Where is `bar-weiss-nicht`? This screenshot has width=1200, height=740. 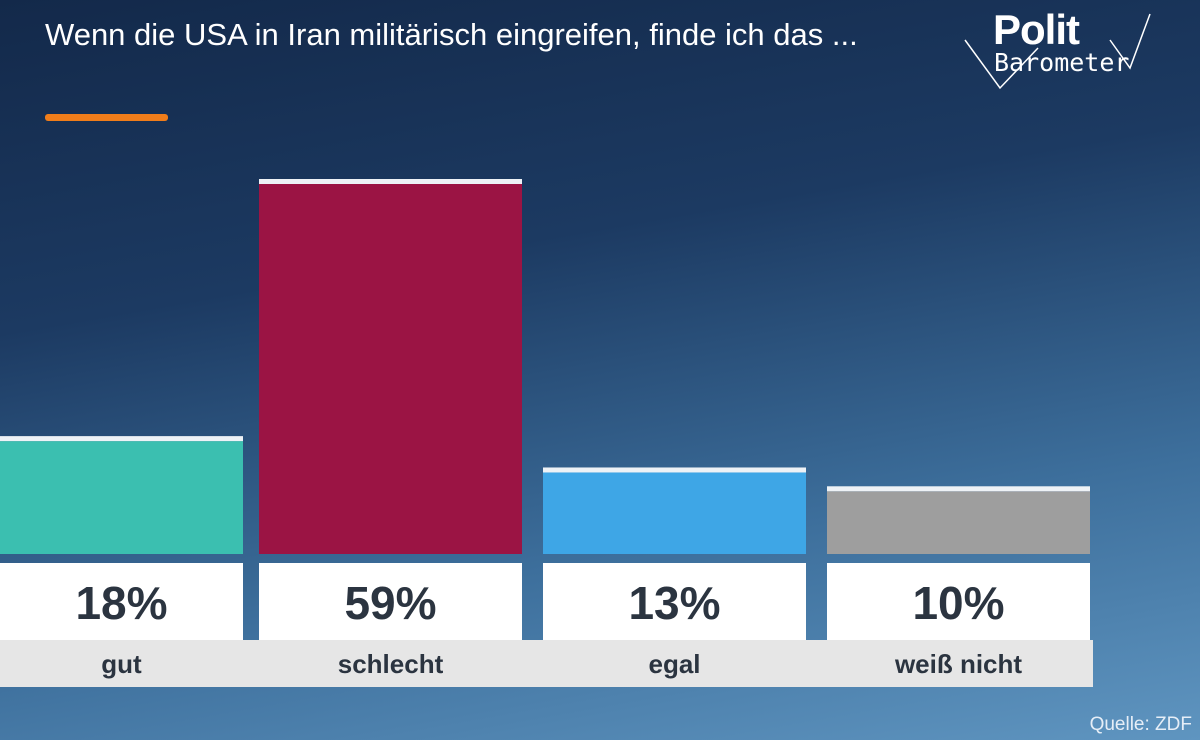 bar-weiss-nicht is located at coordinates (958, 522).